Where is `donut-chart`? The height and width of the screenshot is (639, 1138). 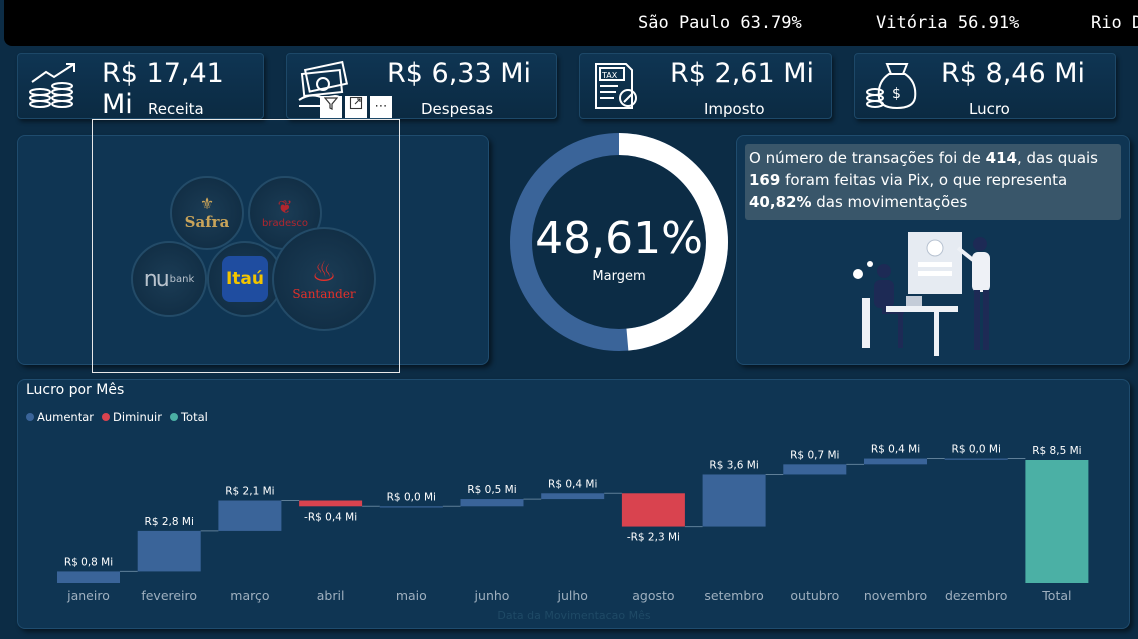 donut-chart is located at coordinates (619, 242).